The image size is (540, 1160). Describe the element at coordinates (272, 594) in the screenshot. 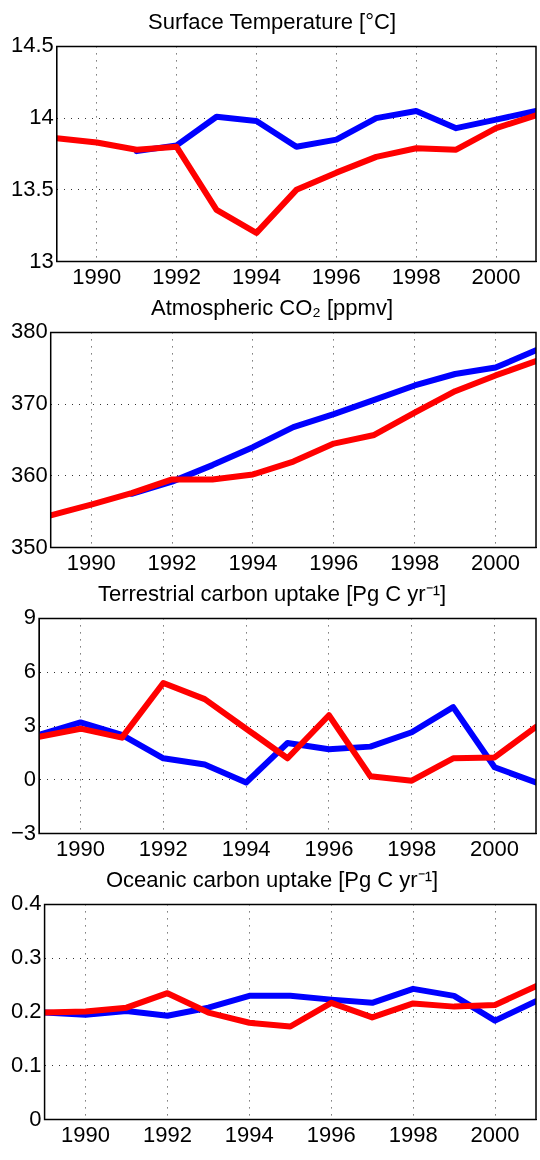

I see `chart-title: Terrestrial carbon uptake [Pg C yr⁻¹]` at that location.